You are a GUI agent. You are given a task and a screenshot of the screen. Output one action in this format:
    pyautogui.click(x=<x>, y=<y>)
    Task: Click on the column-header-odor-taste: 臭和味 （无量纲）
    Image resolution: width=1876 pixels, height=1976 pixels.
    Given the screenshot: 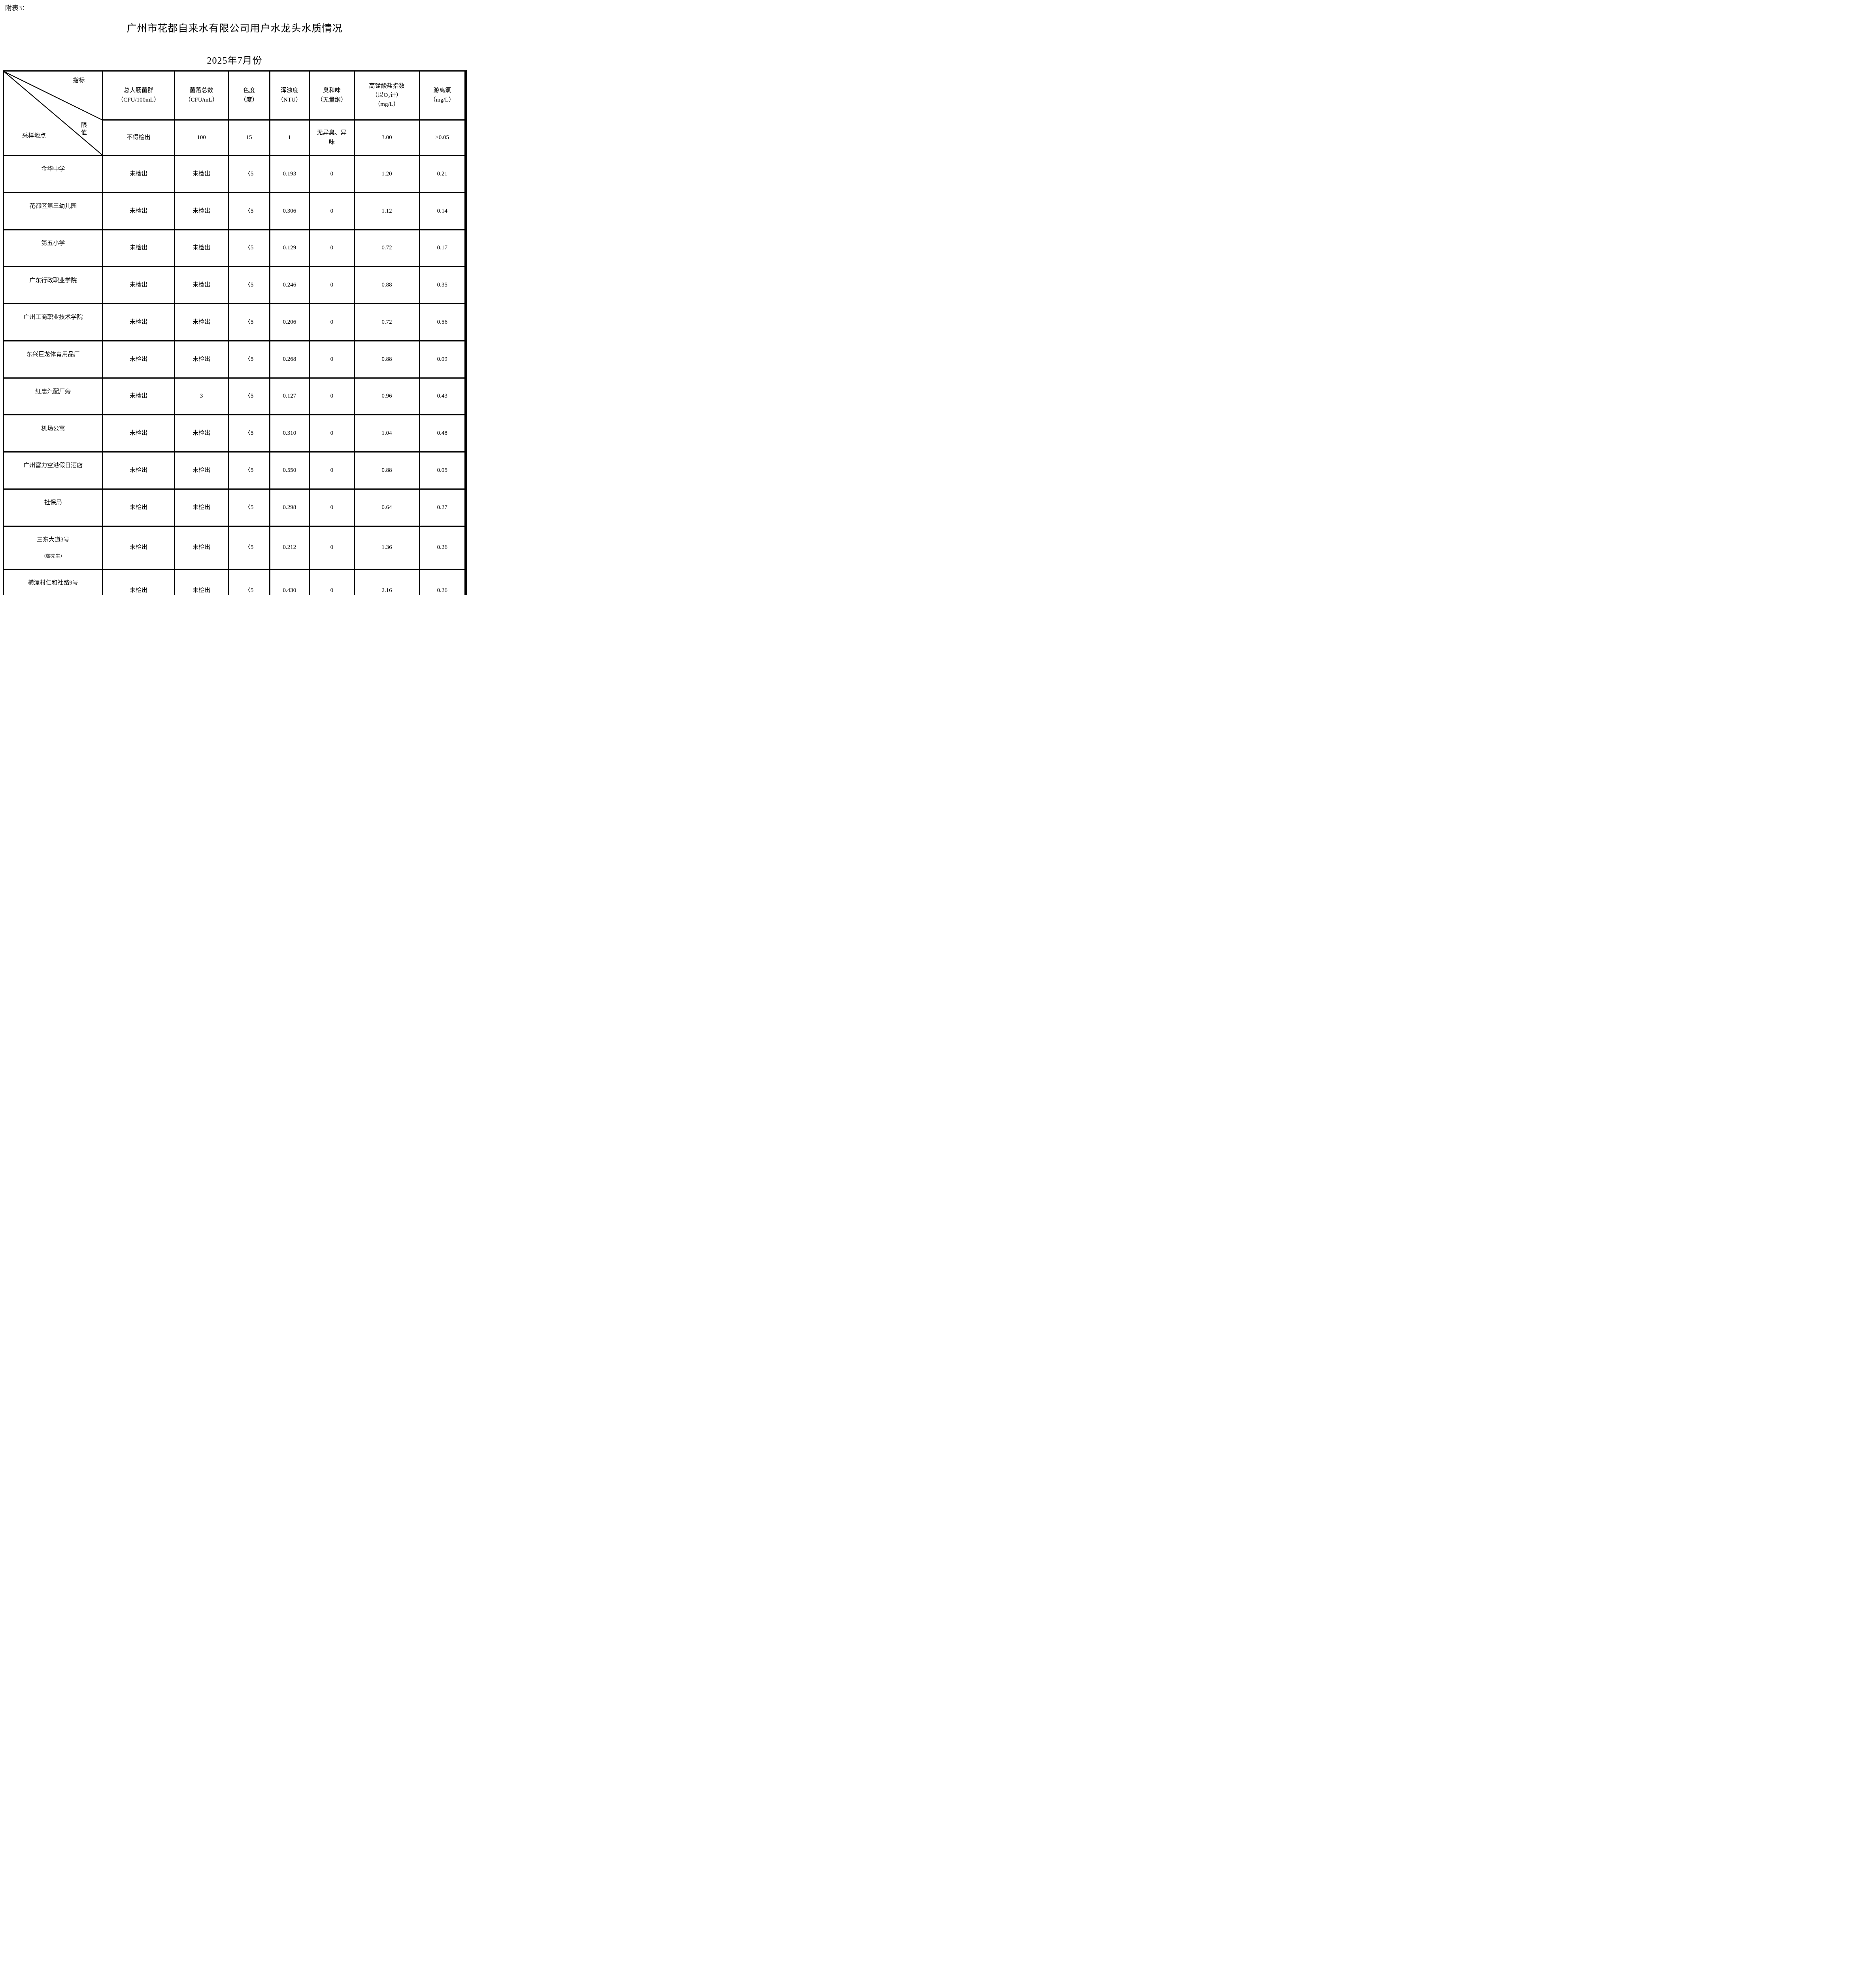 What is the action you would take?
    pyautogui.click(x=332, y=95)
    